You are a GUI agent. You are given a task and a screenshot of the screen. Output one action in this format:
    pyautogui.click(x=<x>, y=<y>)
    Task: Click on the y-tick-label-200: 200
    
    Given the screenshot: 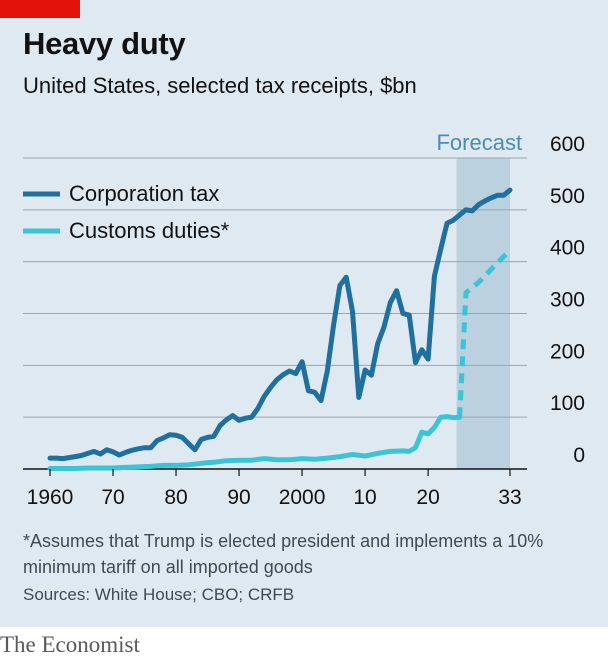 What is the action you would take?
    pyautogui.click(x=567, y=351)
    